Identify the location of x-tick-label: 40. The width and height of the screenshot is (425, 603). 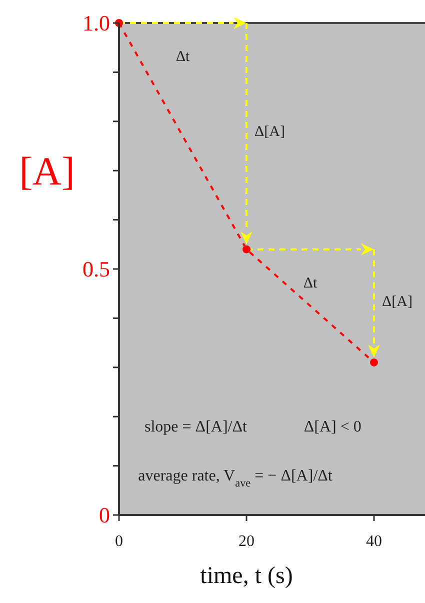
(374, 541).